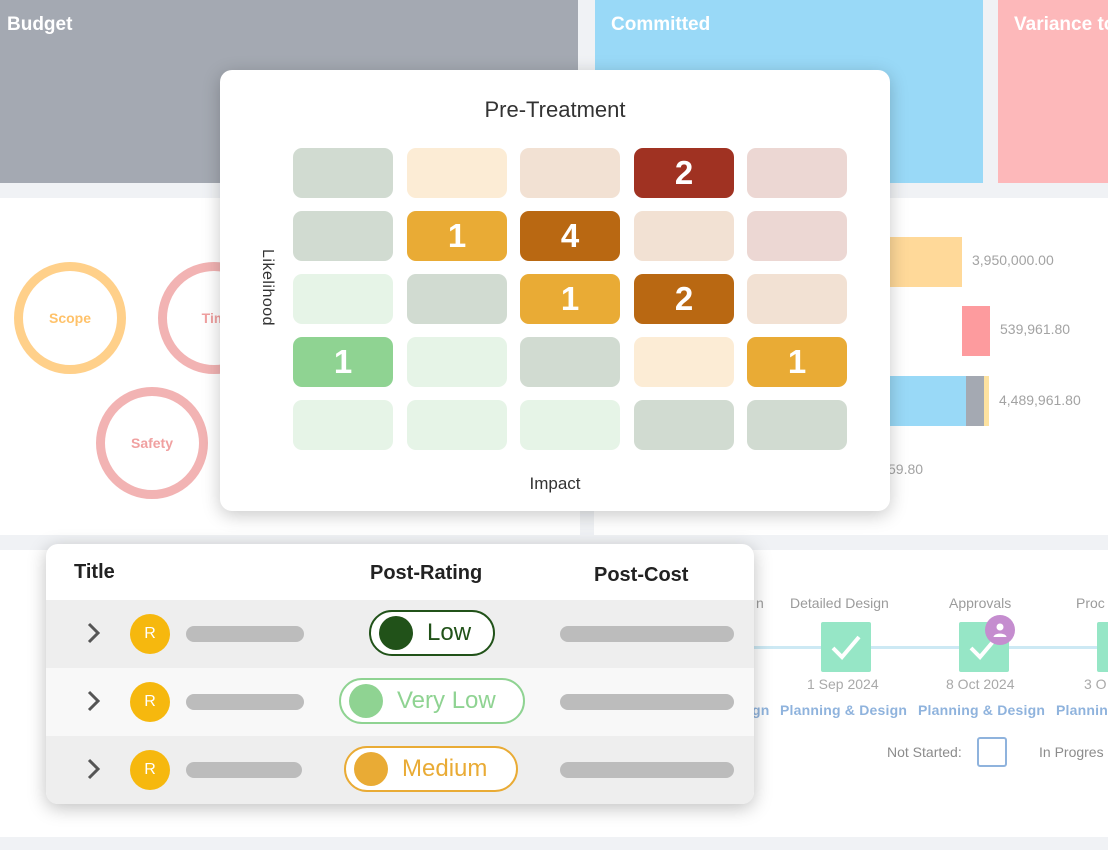  What do you see at coordinates (641, 575) in the screenshot?
I see `column-header-post-cost: Post-Cost` at bounding box center [641, 575].